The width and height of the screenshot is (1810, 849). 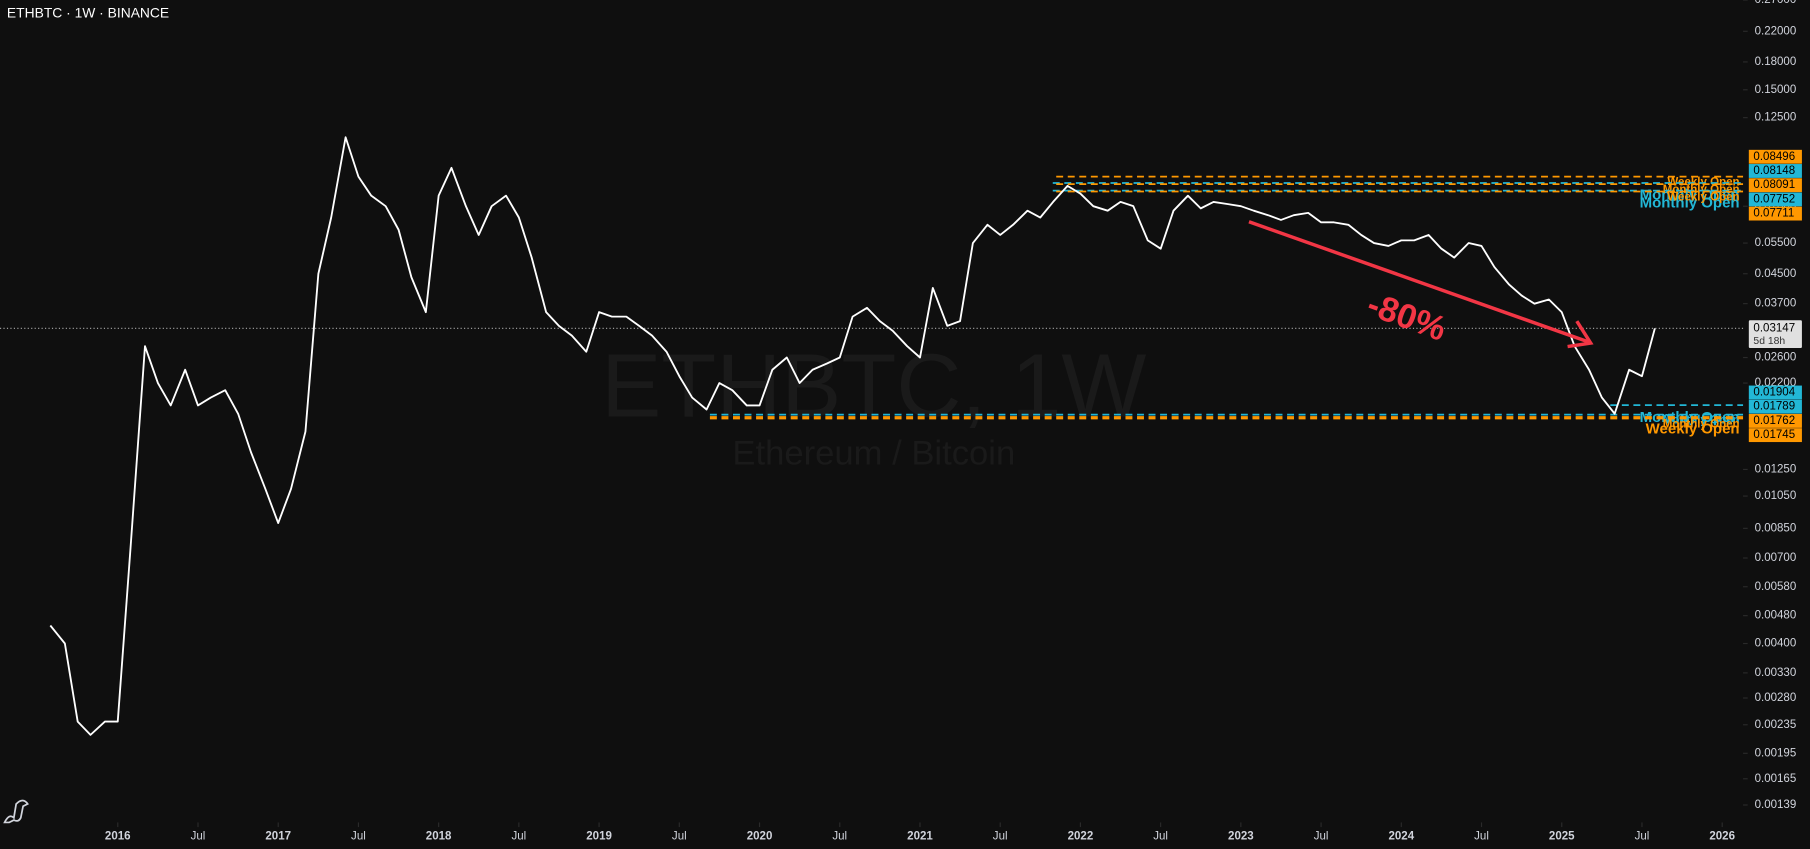 What do you see at coordinates (1776, 31) in the screenshot?
I see `y-tick-label: 0.22000` at bounding box center [1776, 31].